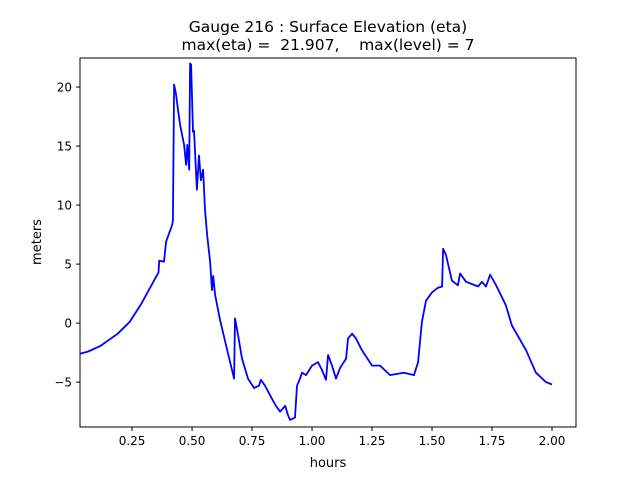  I want to click on x-tick-label: 0.25, so click(132, 441).